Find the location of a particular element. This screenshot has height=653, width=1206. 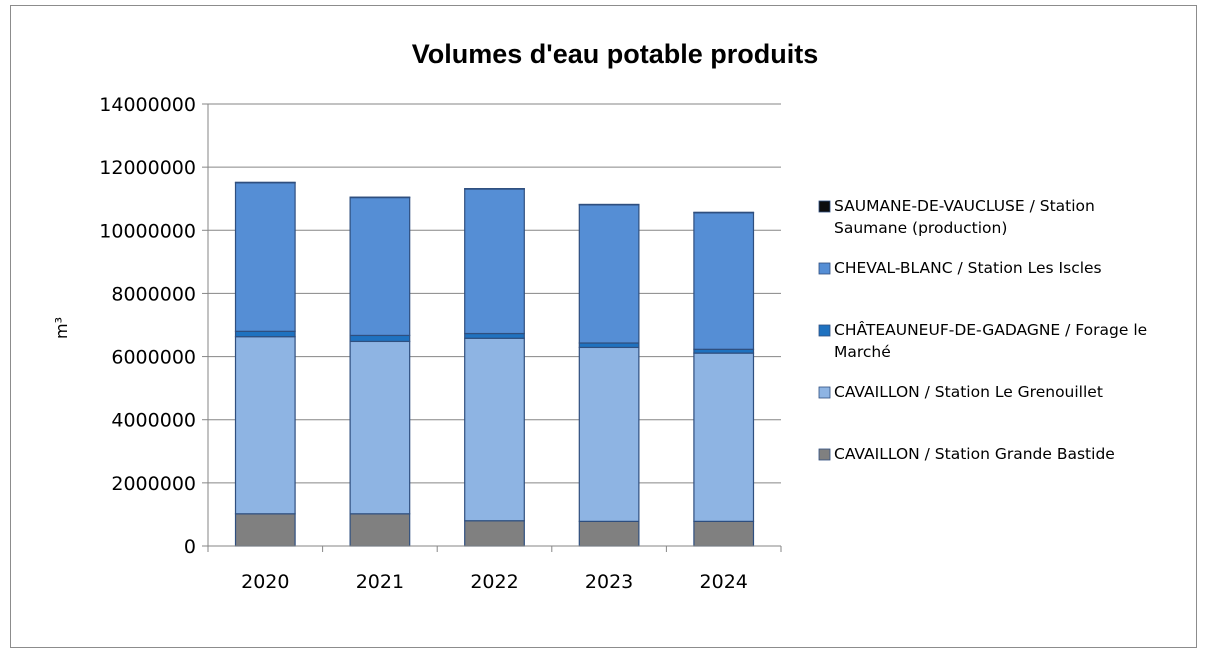

y-tick-label: 2000000 is located at coordinates (153, 484).